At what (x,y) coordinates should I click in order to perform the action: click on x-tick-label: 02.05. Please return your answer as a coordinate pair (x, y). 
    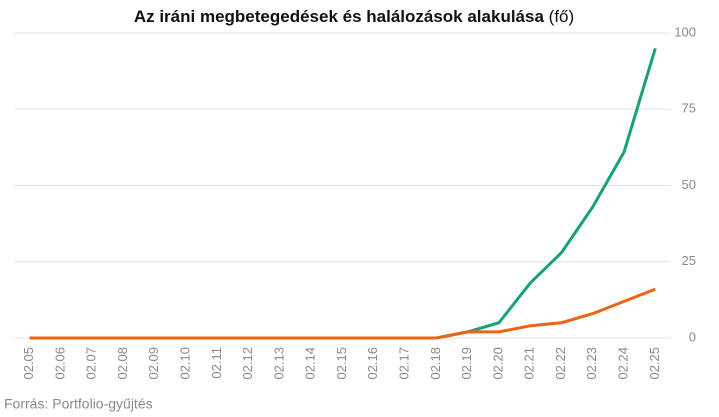
    Looking at the image, I should click on (28, 363).